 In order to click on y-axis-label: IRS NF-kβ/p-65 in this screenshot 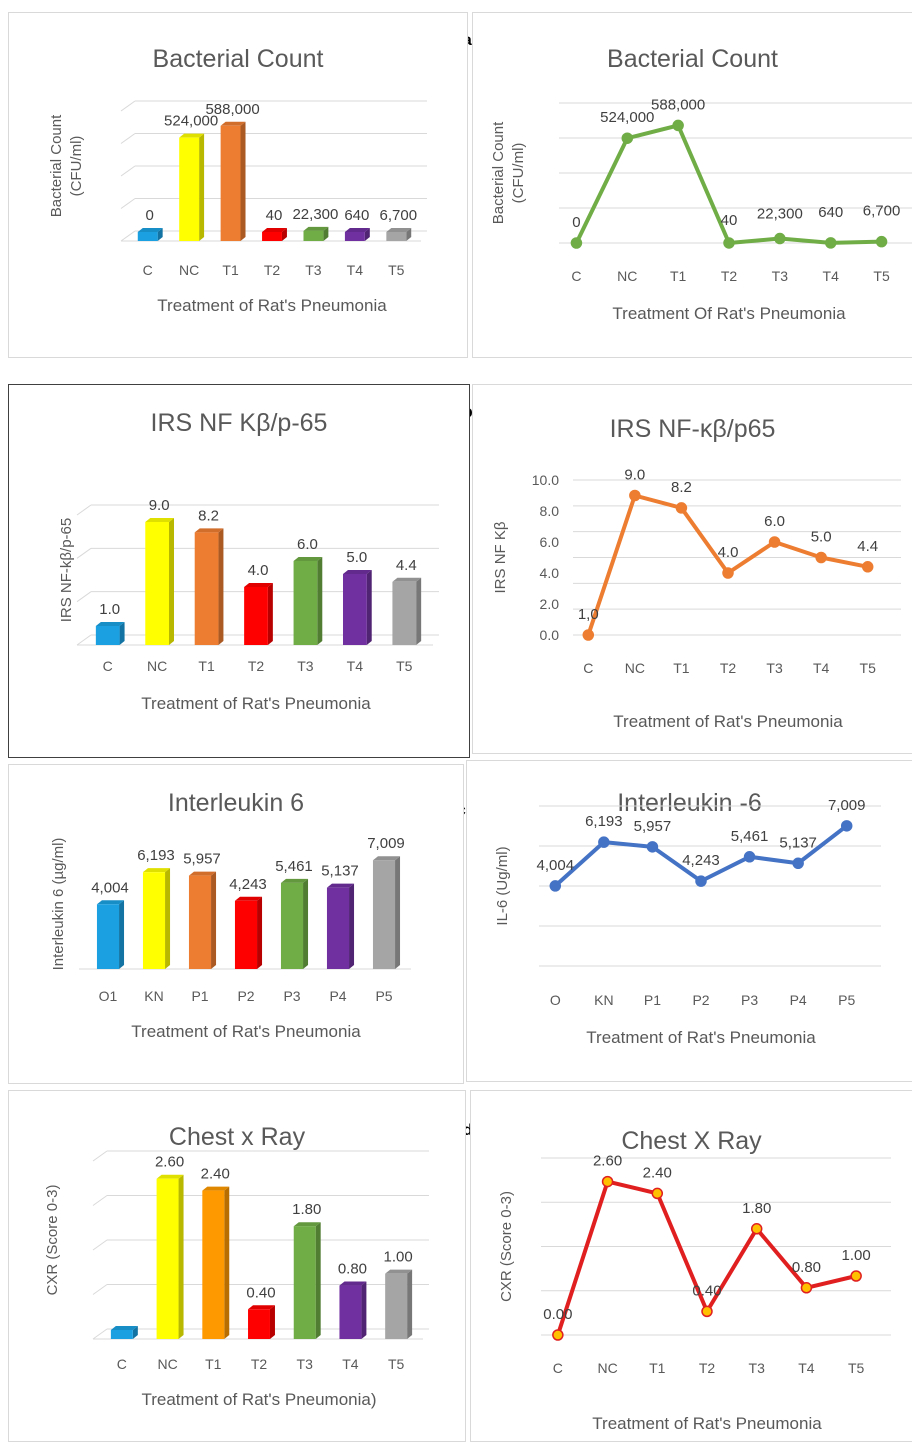, I will do `click(66, 570)`.